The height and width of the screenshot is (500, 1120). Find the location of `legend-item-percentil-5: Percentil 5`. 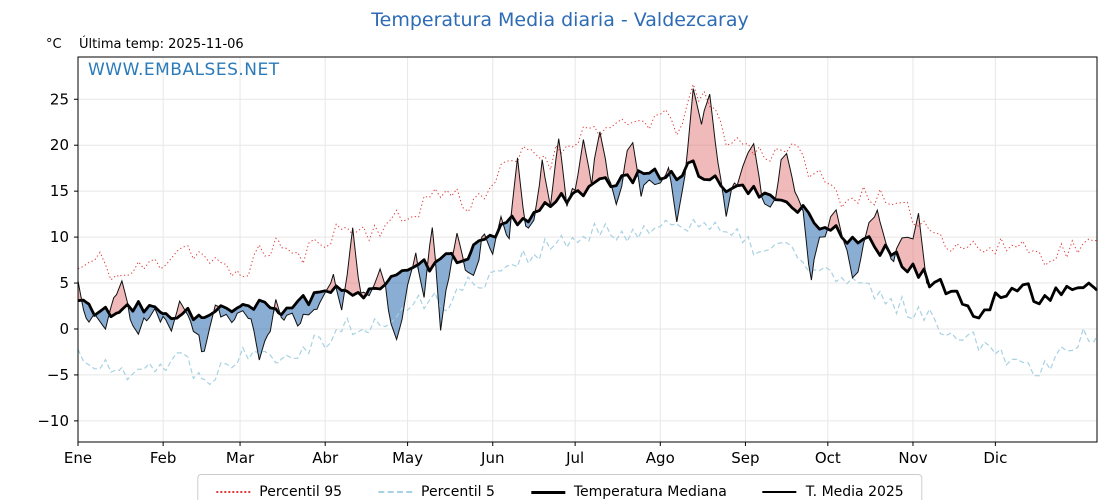

legend-item-percentil-5: Percentil 5 is located at coordinates (436, 492).